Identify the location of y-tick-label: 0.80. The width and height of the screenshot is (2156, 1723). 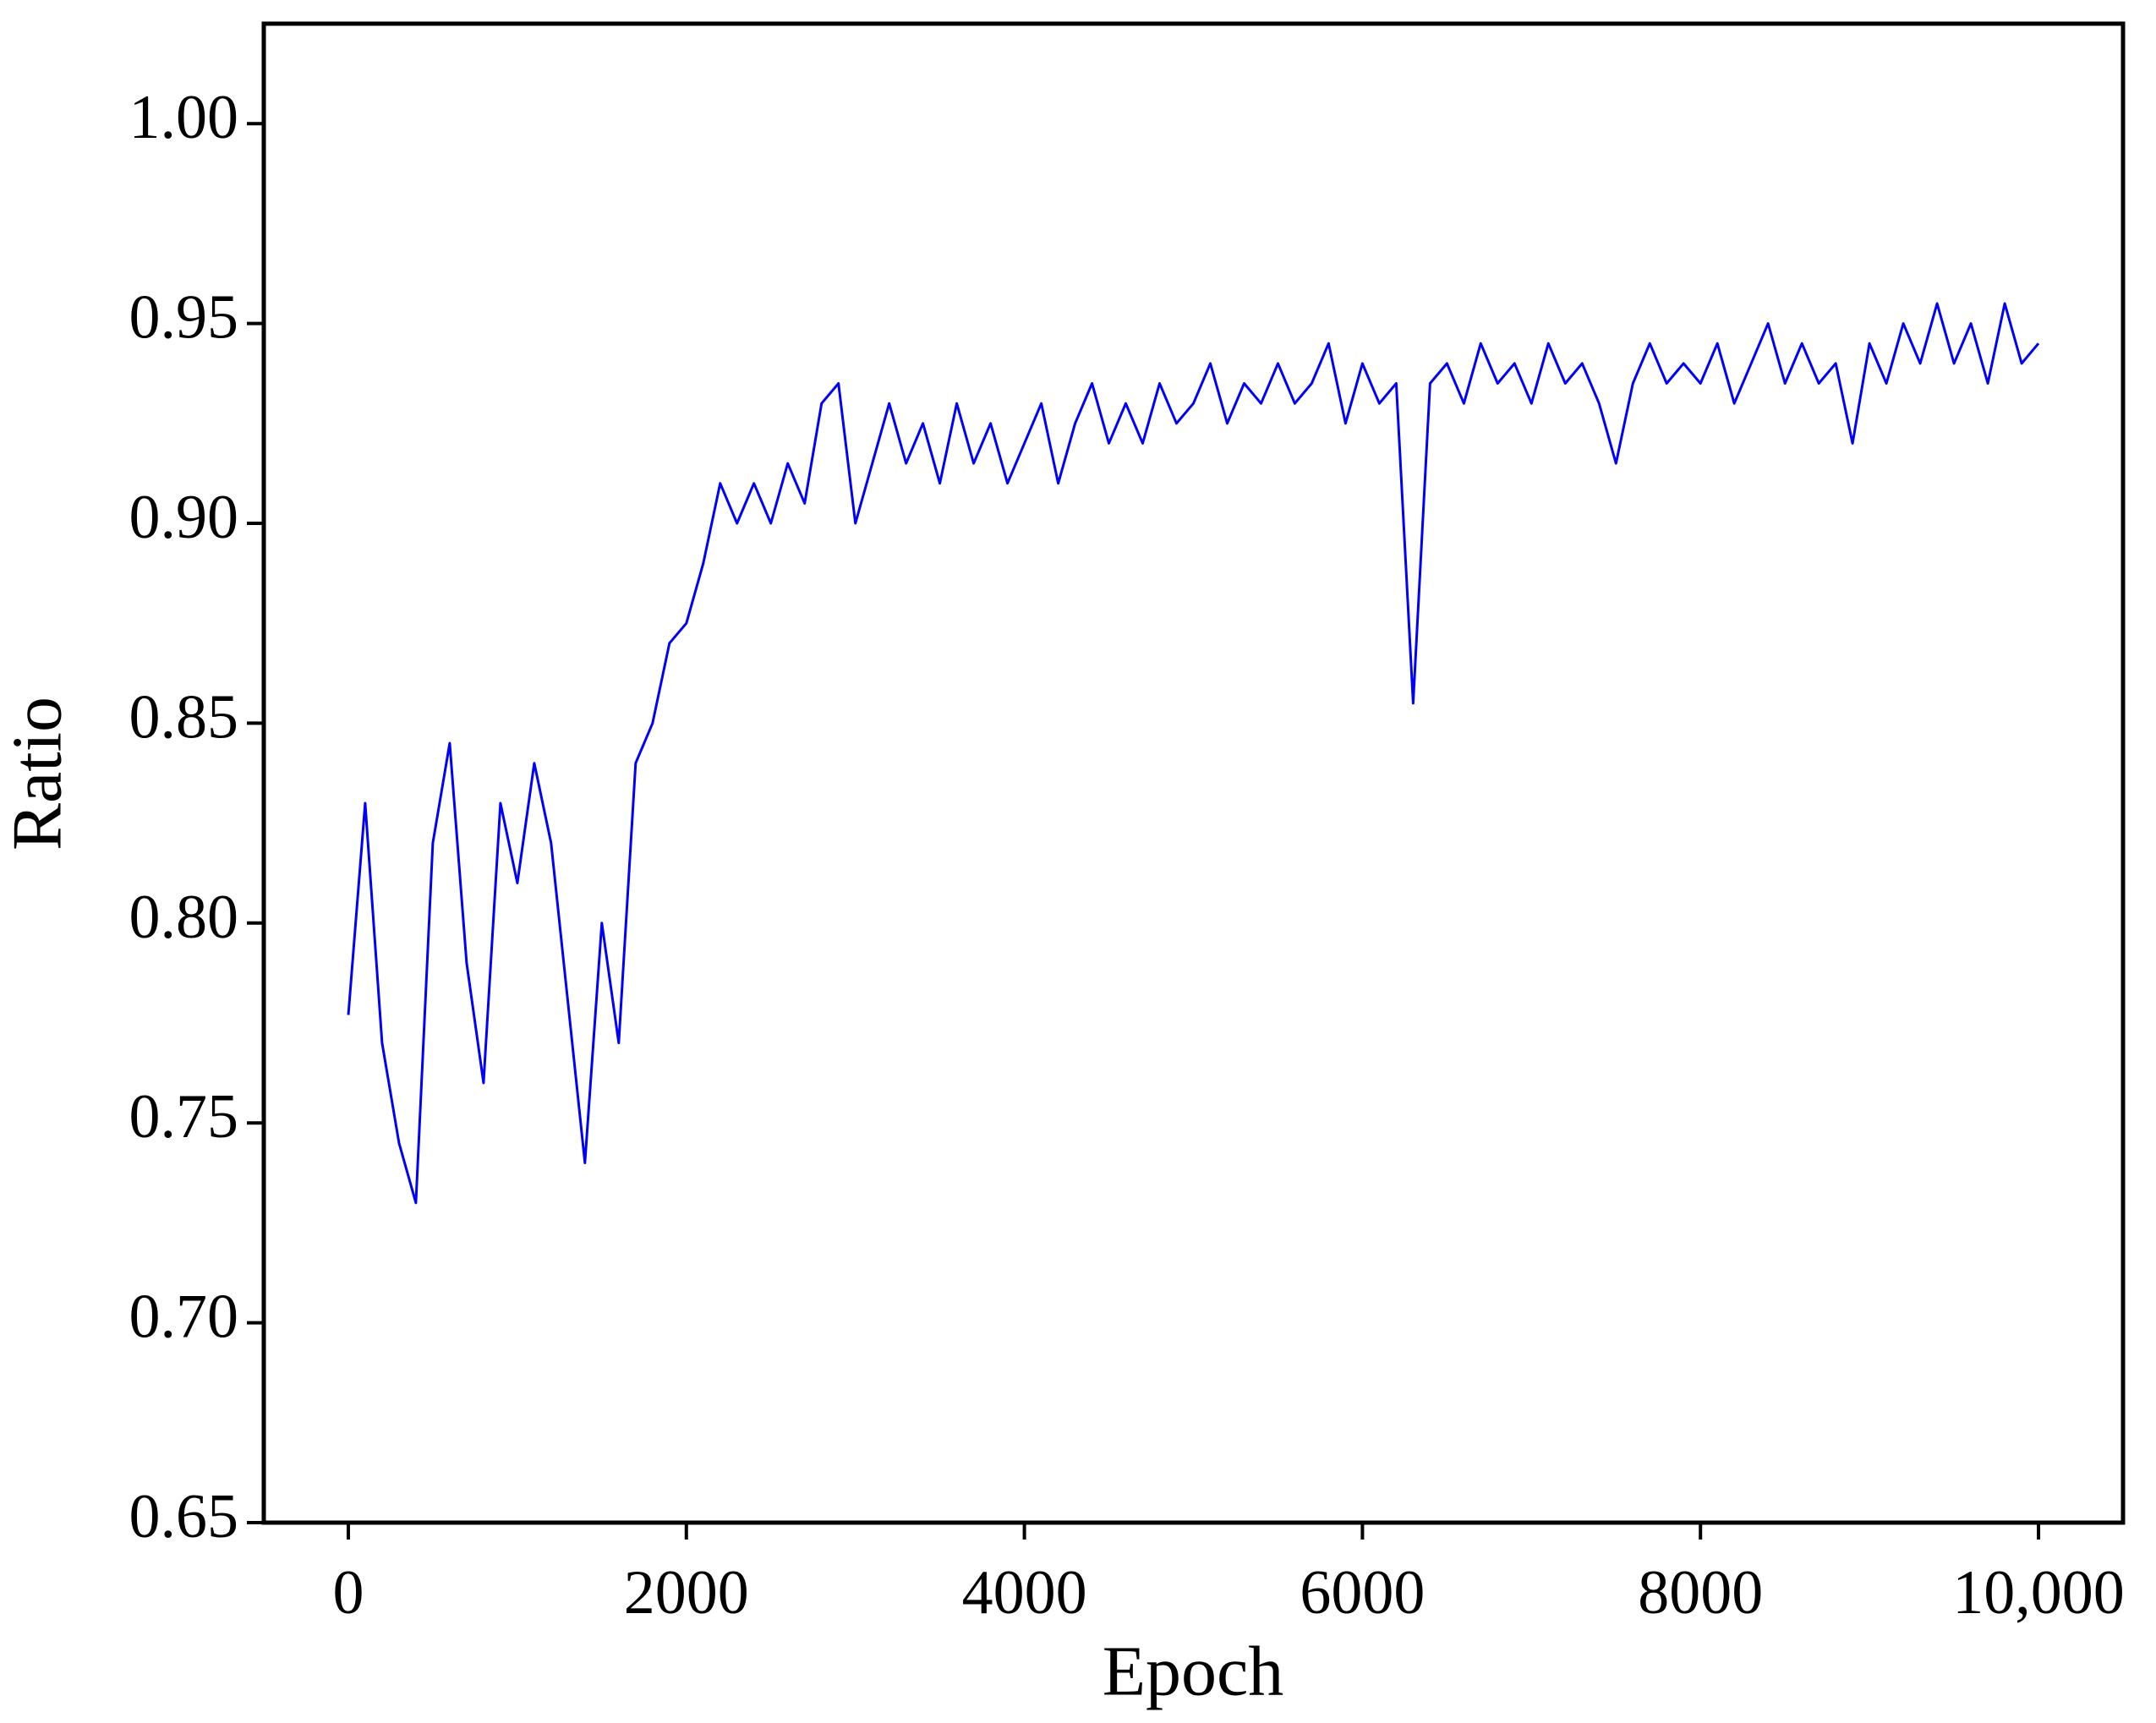
(184, 917).